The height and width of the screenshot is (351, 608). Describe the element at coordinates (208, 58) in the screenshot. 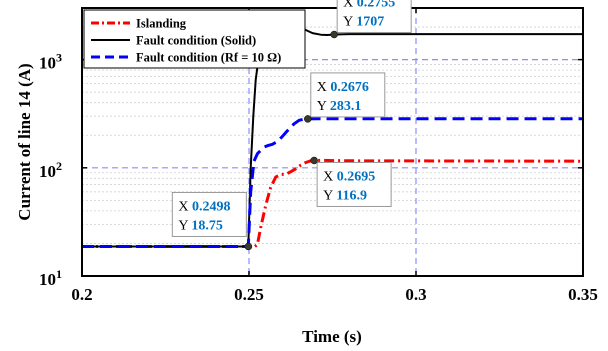

I see `legend-label-3: Fault condition (Rf = 10 Ω)` at that location.